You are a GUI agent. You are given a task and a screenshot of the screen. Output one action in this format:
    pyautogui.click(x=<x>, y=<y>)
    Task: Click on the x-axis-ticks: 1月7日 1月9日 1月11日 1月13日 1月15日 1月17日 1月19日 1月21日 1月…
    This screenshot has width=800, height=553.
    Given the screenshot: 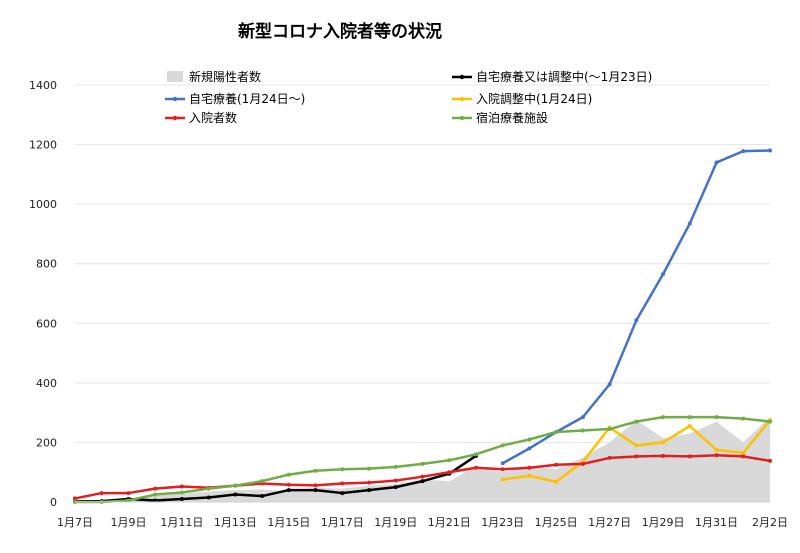 What is the action you would take?
    pyautogui.click(x=422, y=522)
    